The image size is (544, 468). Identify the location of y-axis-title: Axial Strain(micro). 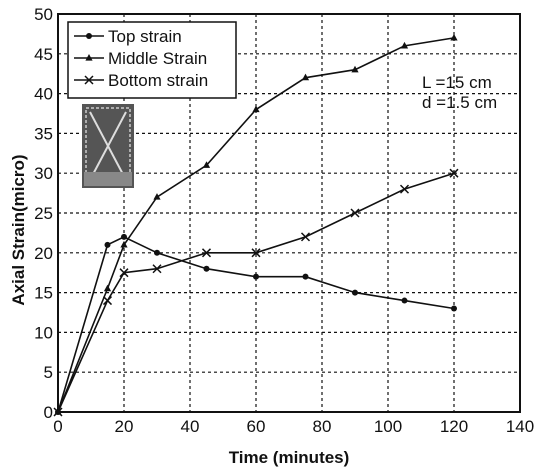
(18, 229).